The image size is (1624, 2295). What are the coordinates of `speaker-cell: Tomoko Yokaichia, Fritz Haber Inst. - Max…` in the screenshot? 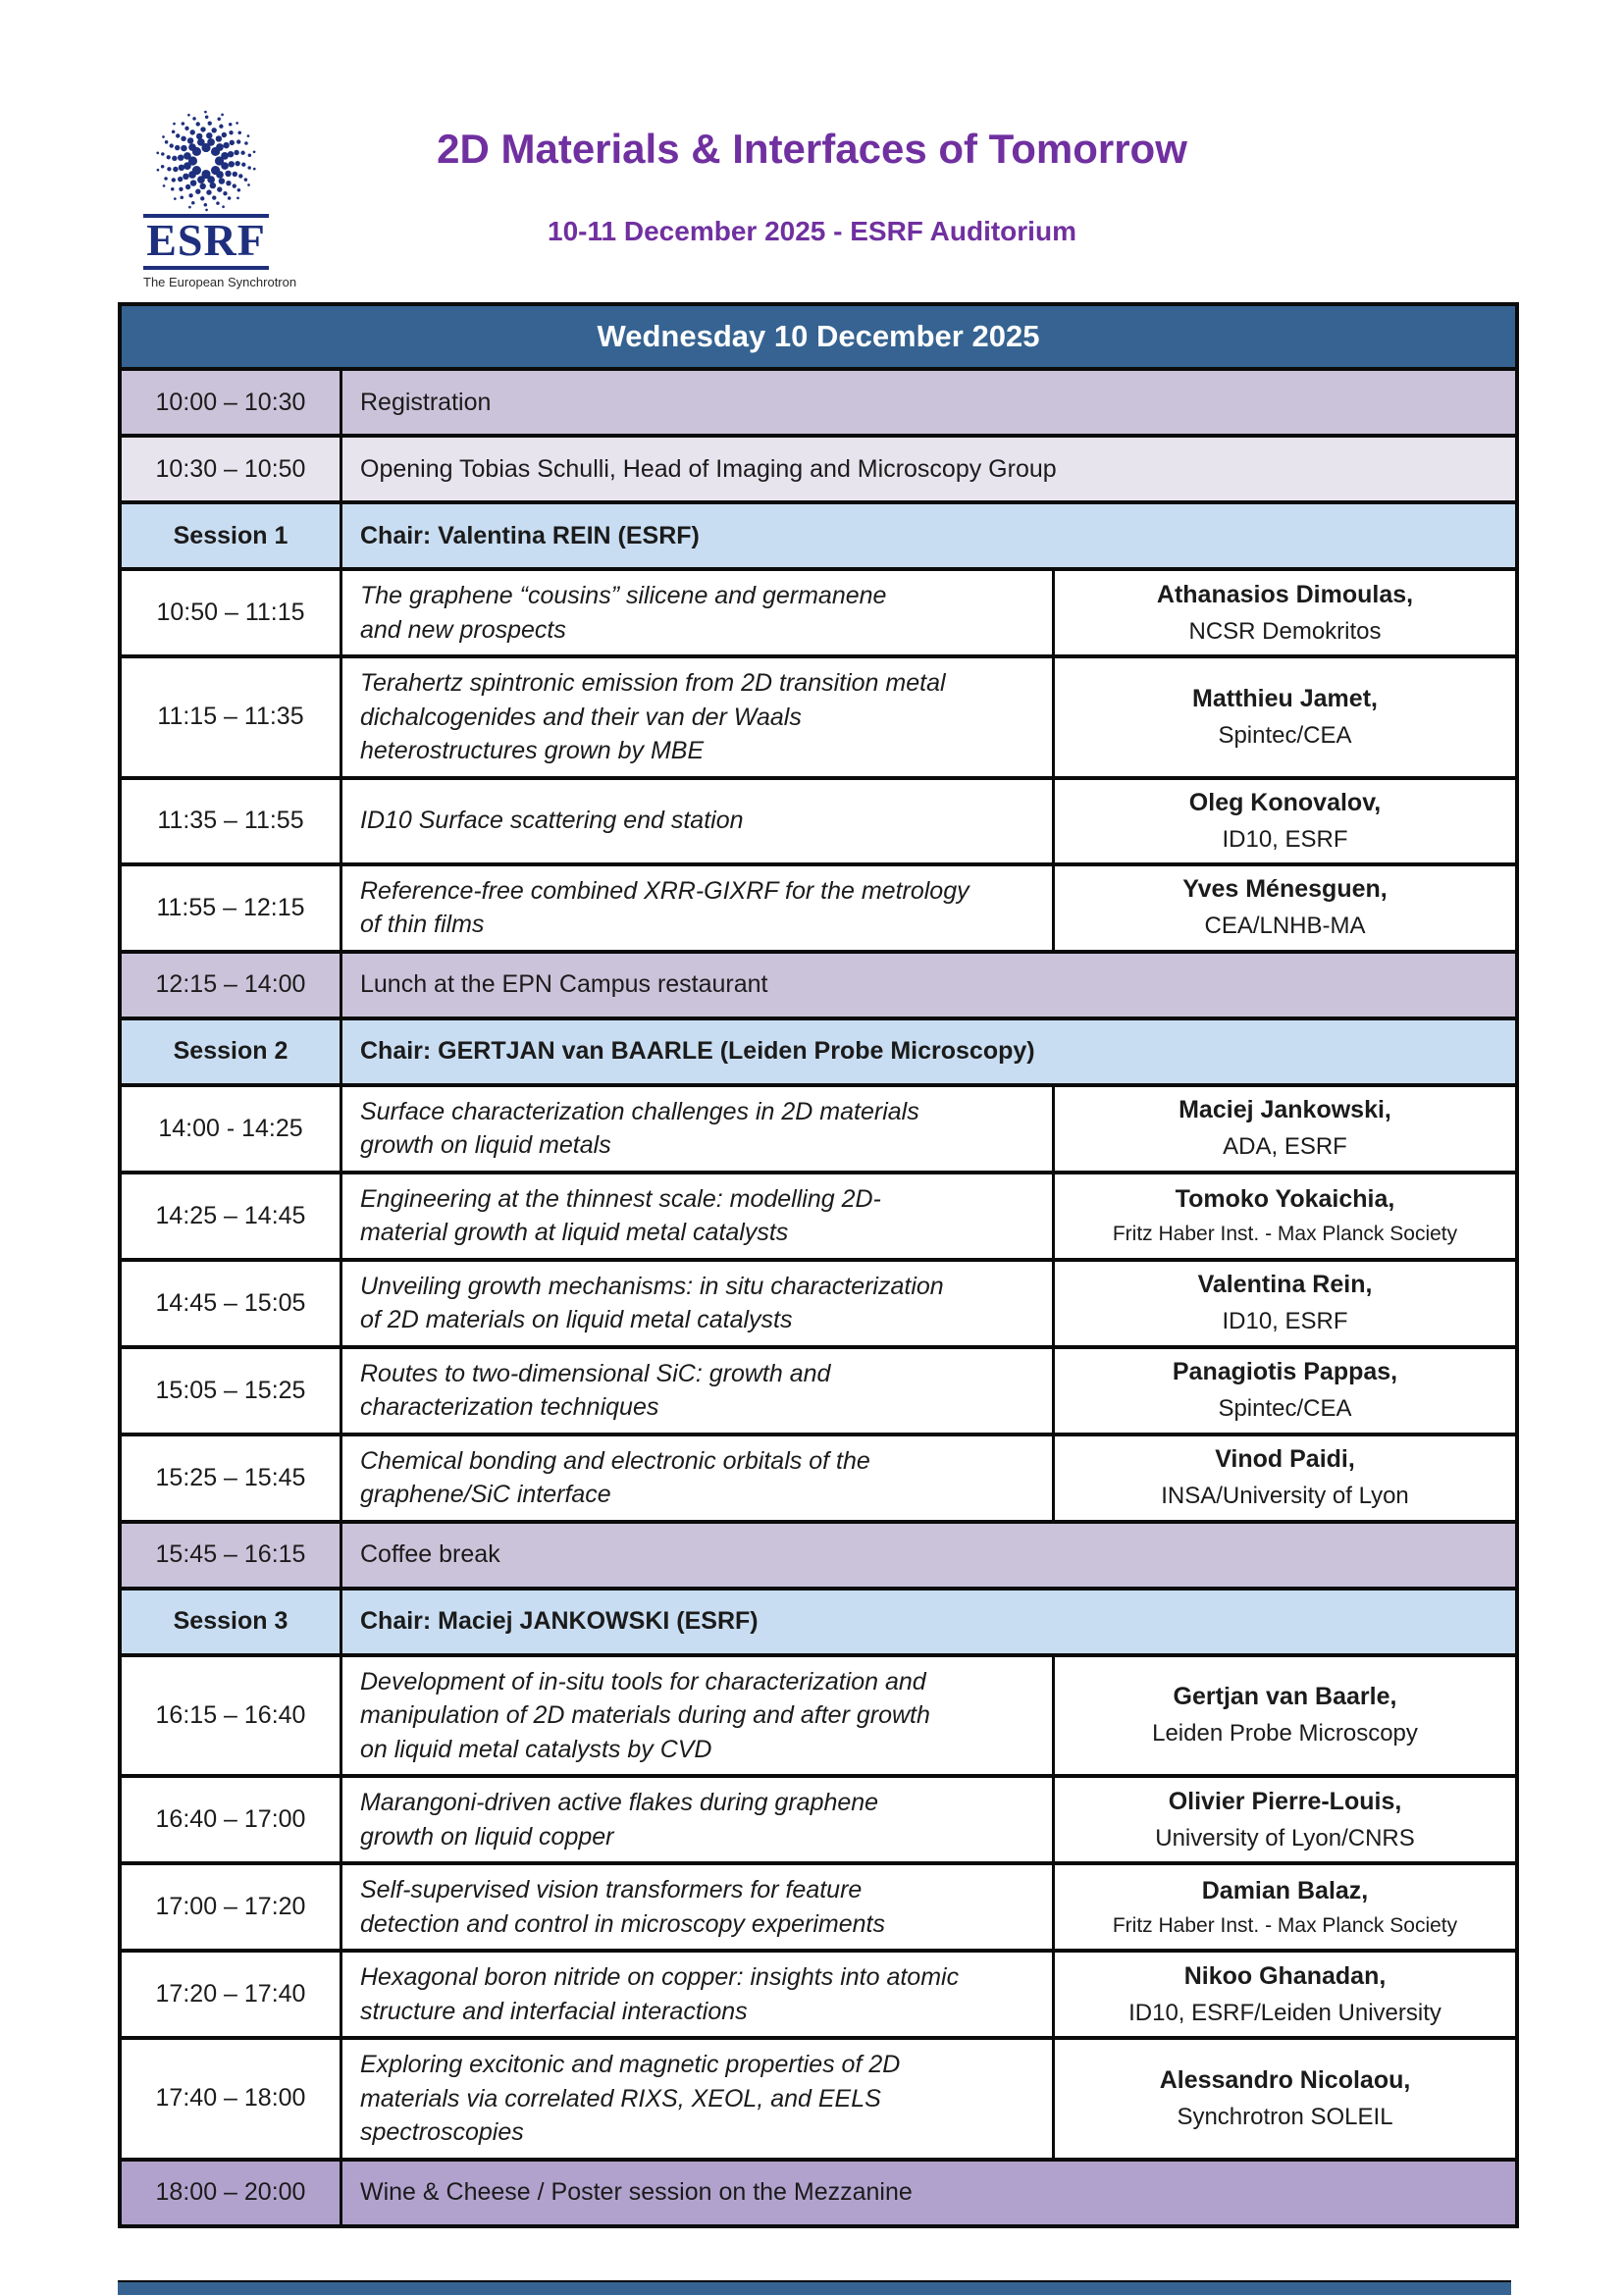 It's located at (1283, 1216).